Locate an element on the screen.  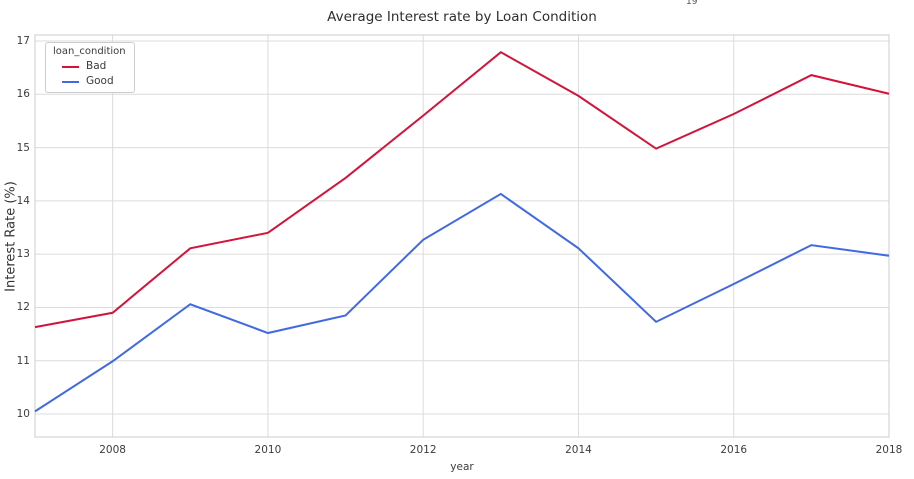
legend-label-bad: Bad is located at coordinates (96, 66).